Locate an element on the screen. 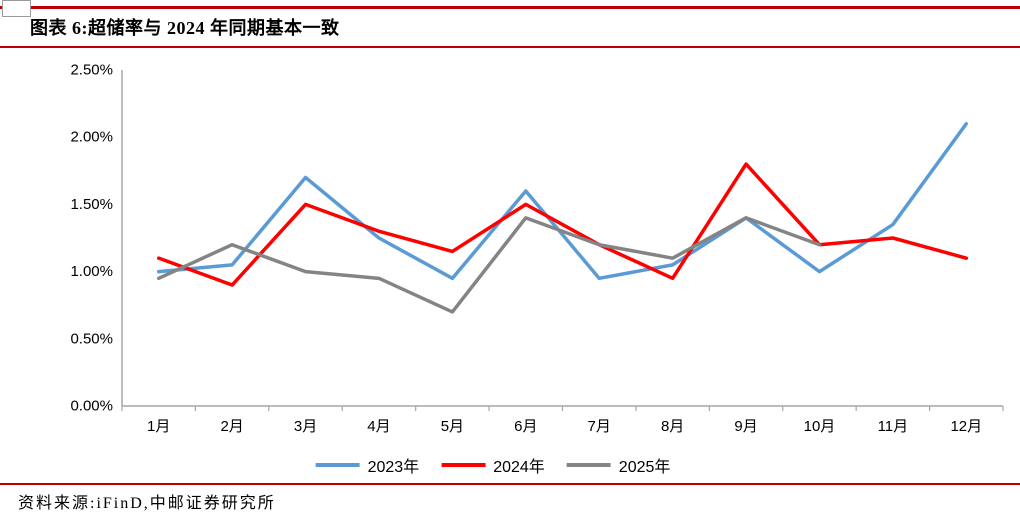  y-tick-label: 1.50% is located at coordinates (91, 204).